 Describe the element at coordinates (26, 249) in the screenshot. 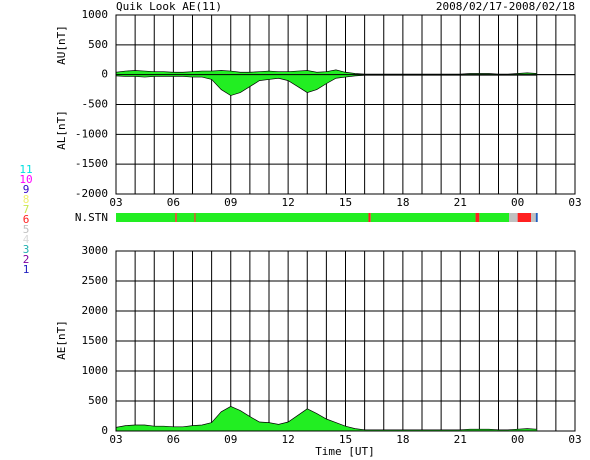

I see `station-legend-label: 3` at that location.